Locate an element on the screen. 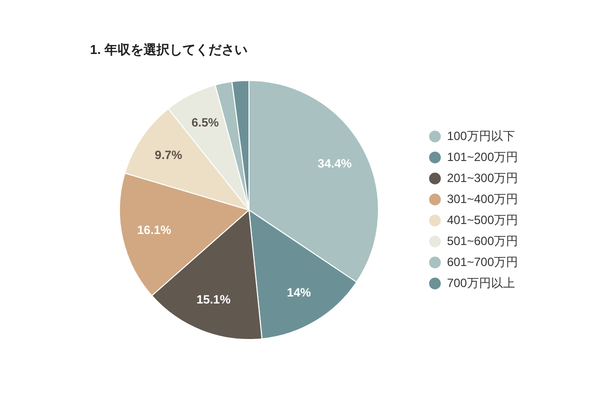 The height and width of the screenshot is (400, 600). legend-label: 601~700万円 is located at coordinates (482, 261).